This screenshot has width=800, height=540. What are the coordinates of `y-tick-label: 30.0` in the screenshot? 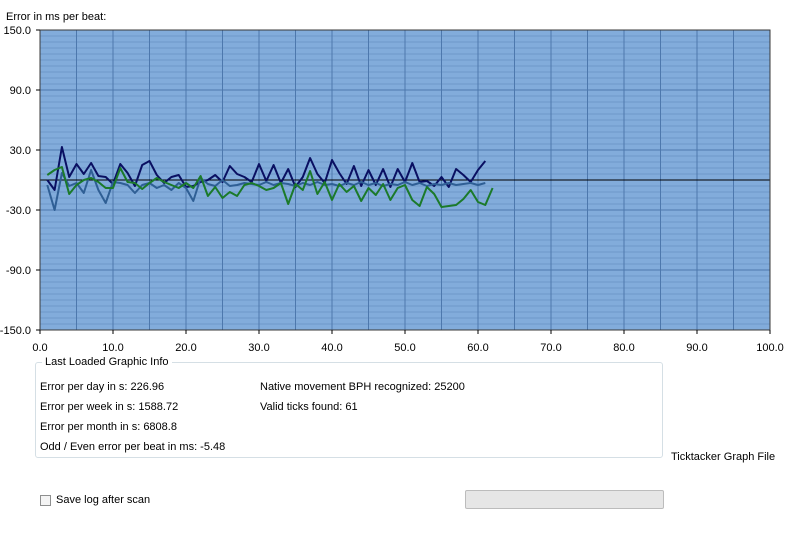 It's located at (20, 151).